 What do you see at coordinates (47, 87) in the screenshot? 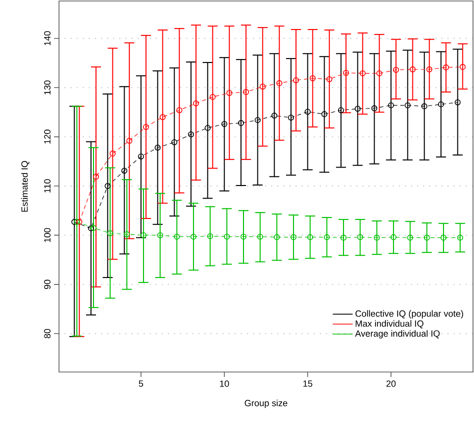
I see `y-tick-label: 130` at bounding box center [47, 87].